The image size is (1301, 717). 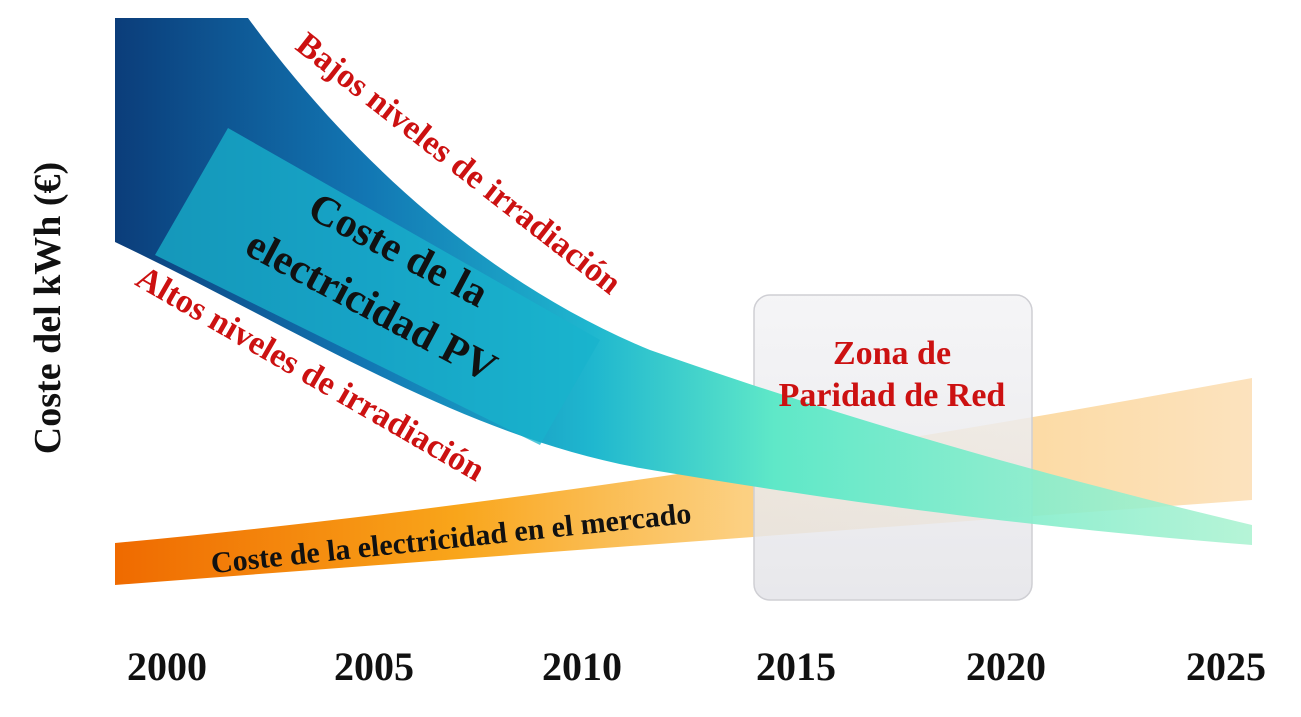 I want to click on x-tick-2020: 2020, so click(x=1006, y=666).